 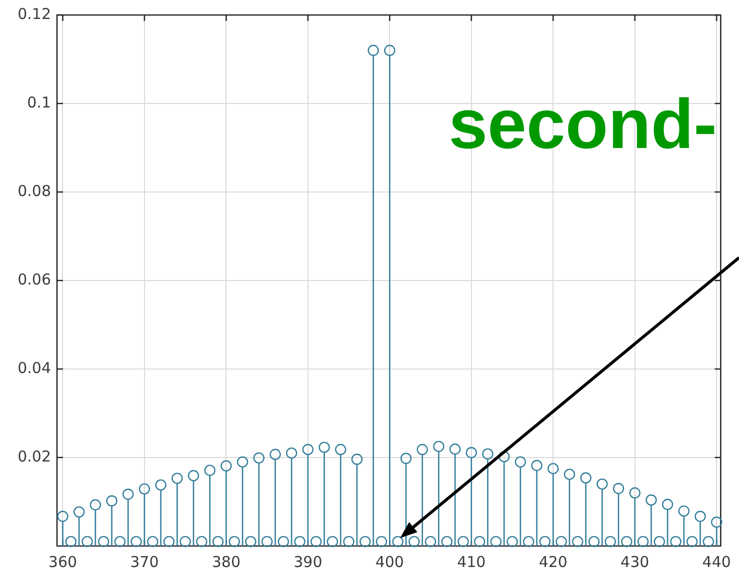 What do you see at coordinates (34, 13) in the screenshot?
I see `y-tick-label: 0.12` at bounding box center [34, 13].